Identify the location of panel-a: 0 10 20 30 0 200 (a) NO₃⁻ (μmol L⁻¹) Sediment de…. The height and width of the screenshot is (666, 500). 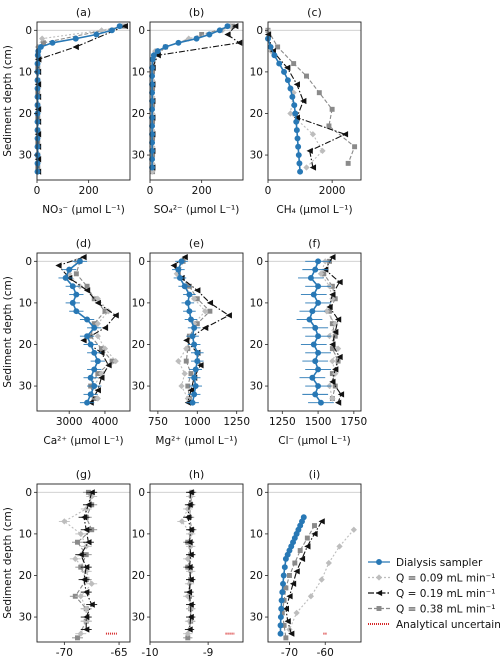
(66, 111).